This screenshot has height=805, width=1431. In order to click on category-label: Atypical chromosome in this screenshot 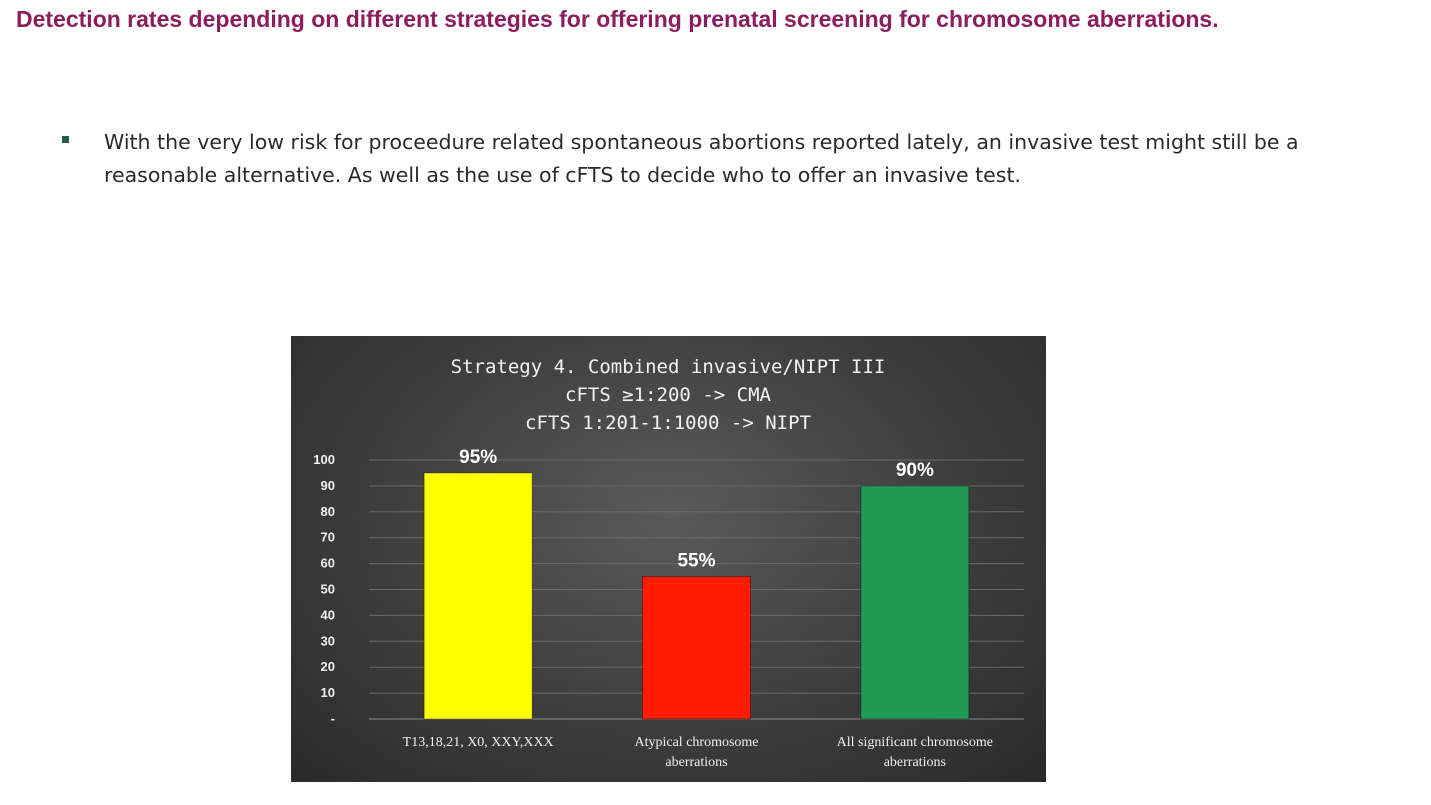, I will do `click(696, 742)`.